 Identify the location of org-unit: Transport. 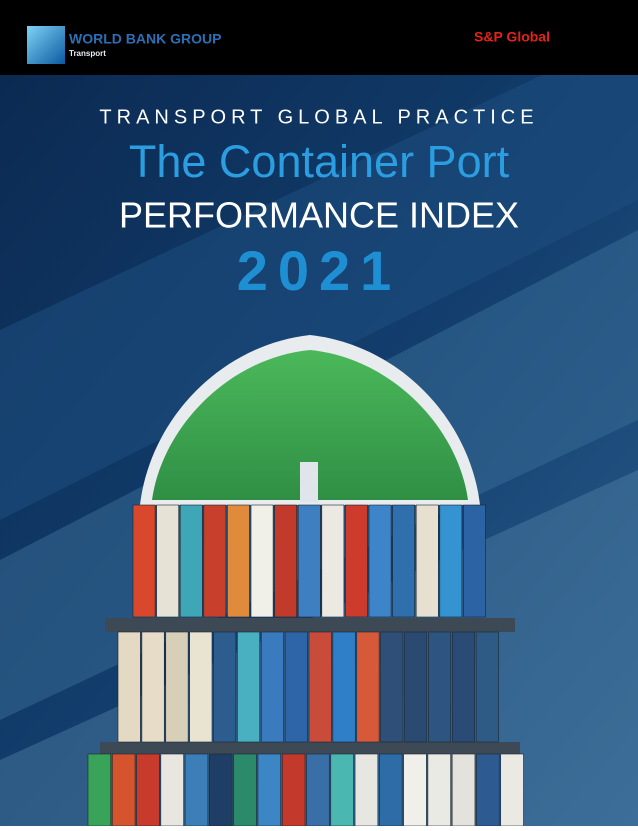
(87, 53).